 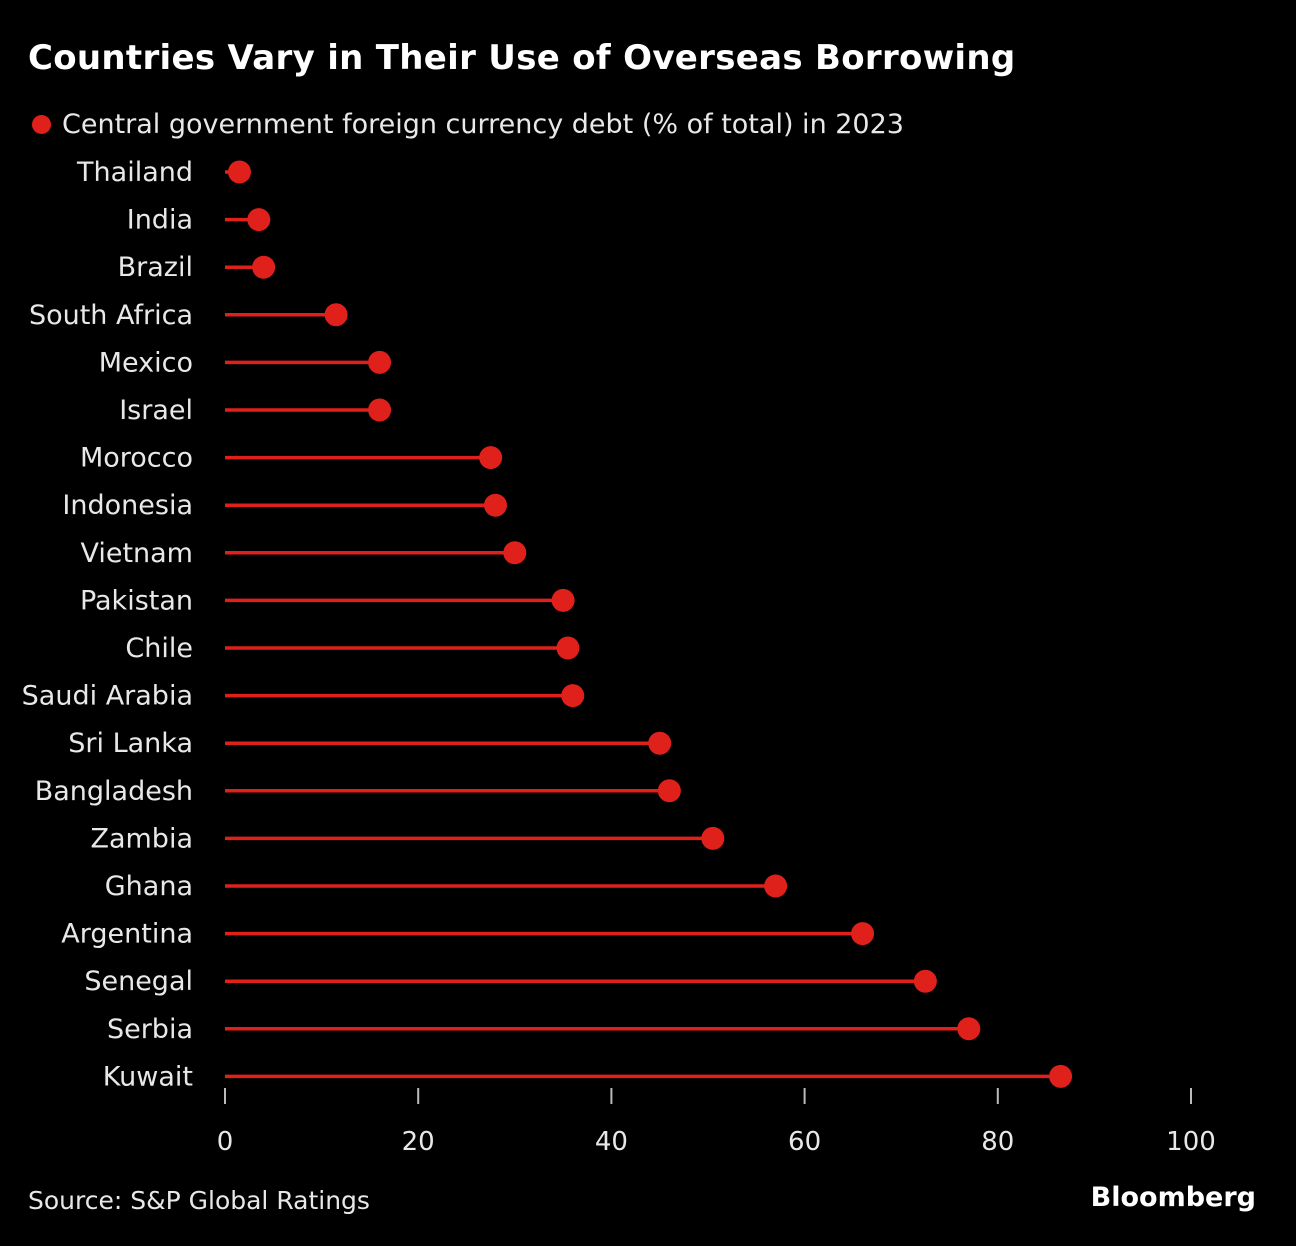 I want to click on category-label: Thailand, so click(x=134, y=172).